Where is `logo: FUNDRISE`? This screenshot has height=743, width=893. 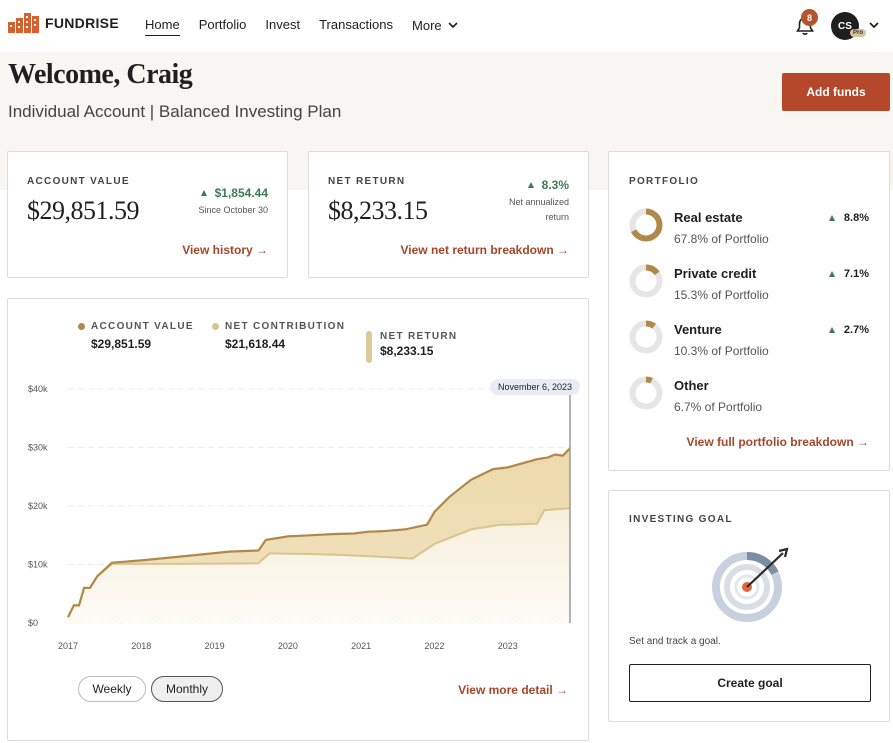 logo: FUNDRISE is located at coordinates (63, 23).